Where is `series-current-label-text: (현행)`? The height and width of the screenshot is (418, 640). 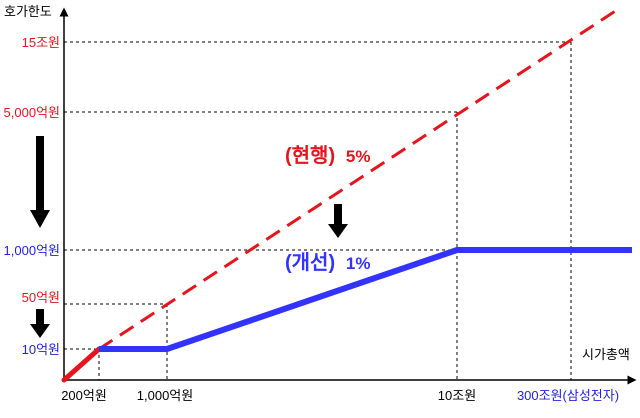 series-current-label-text: (현행) is located at coordinates (310, 155).